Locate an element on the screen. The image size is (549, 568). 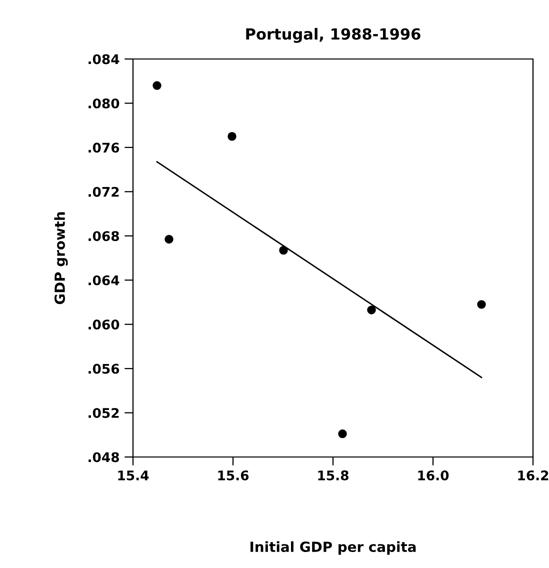
x-tick-label: 16.0 is located at coordinates (433, 475).